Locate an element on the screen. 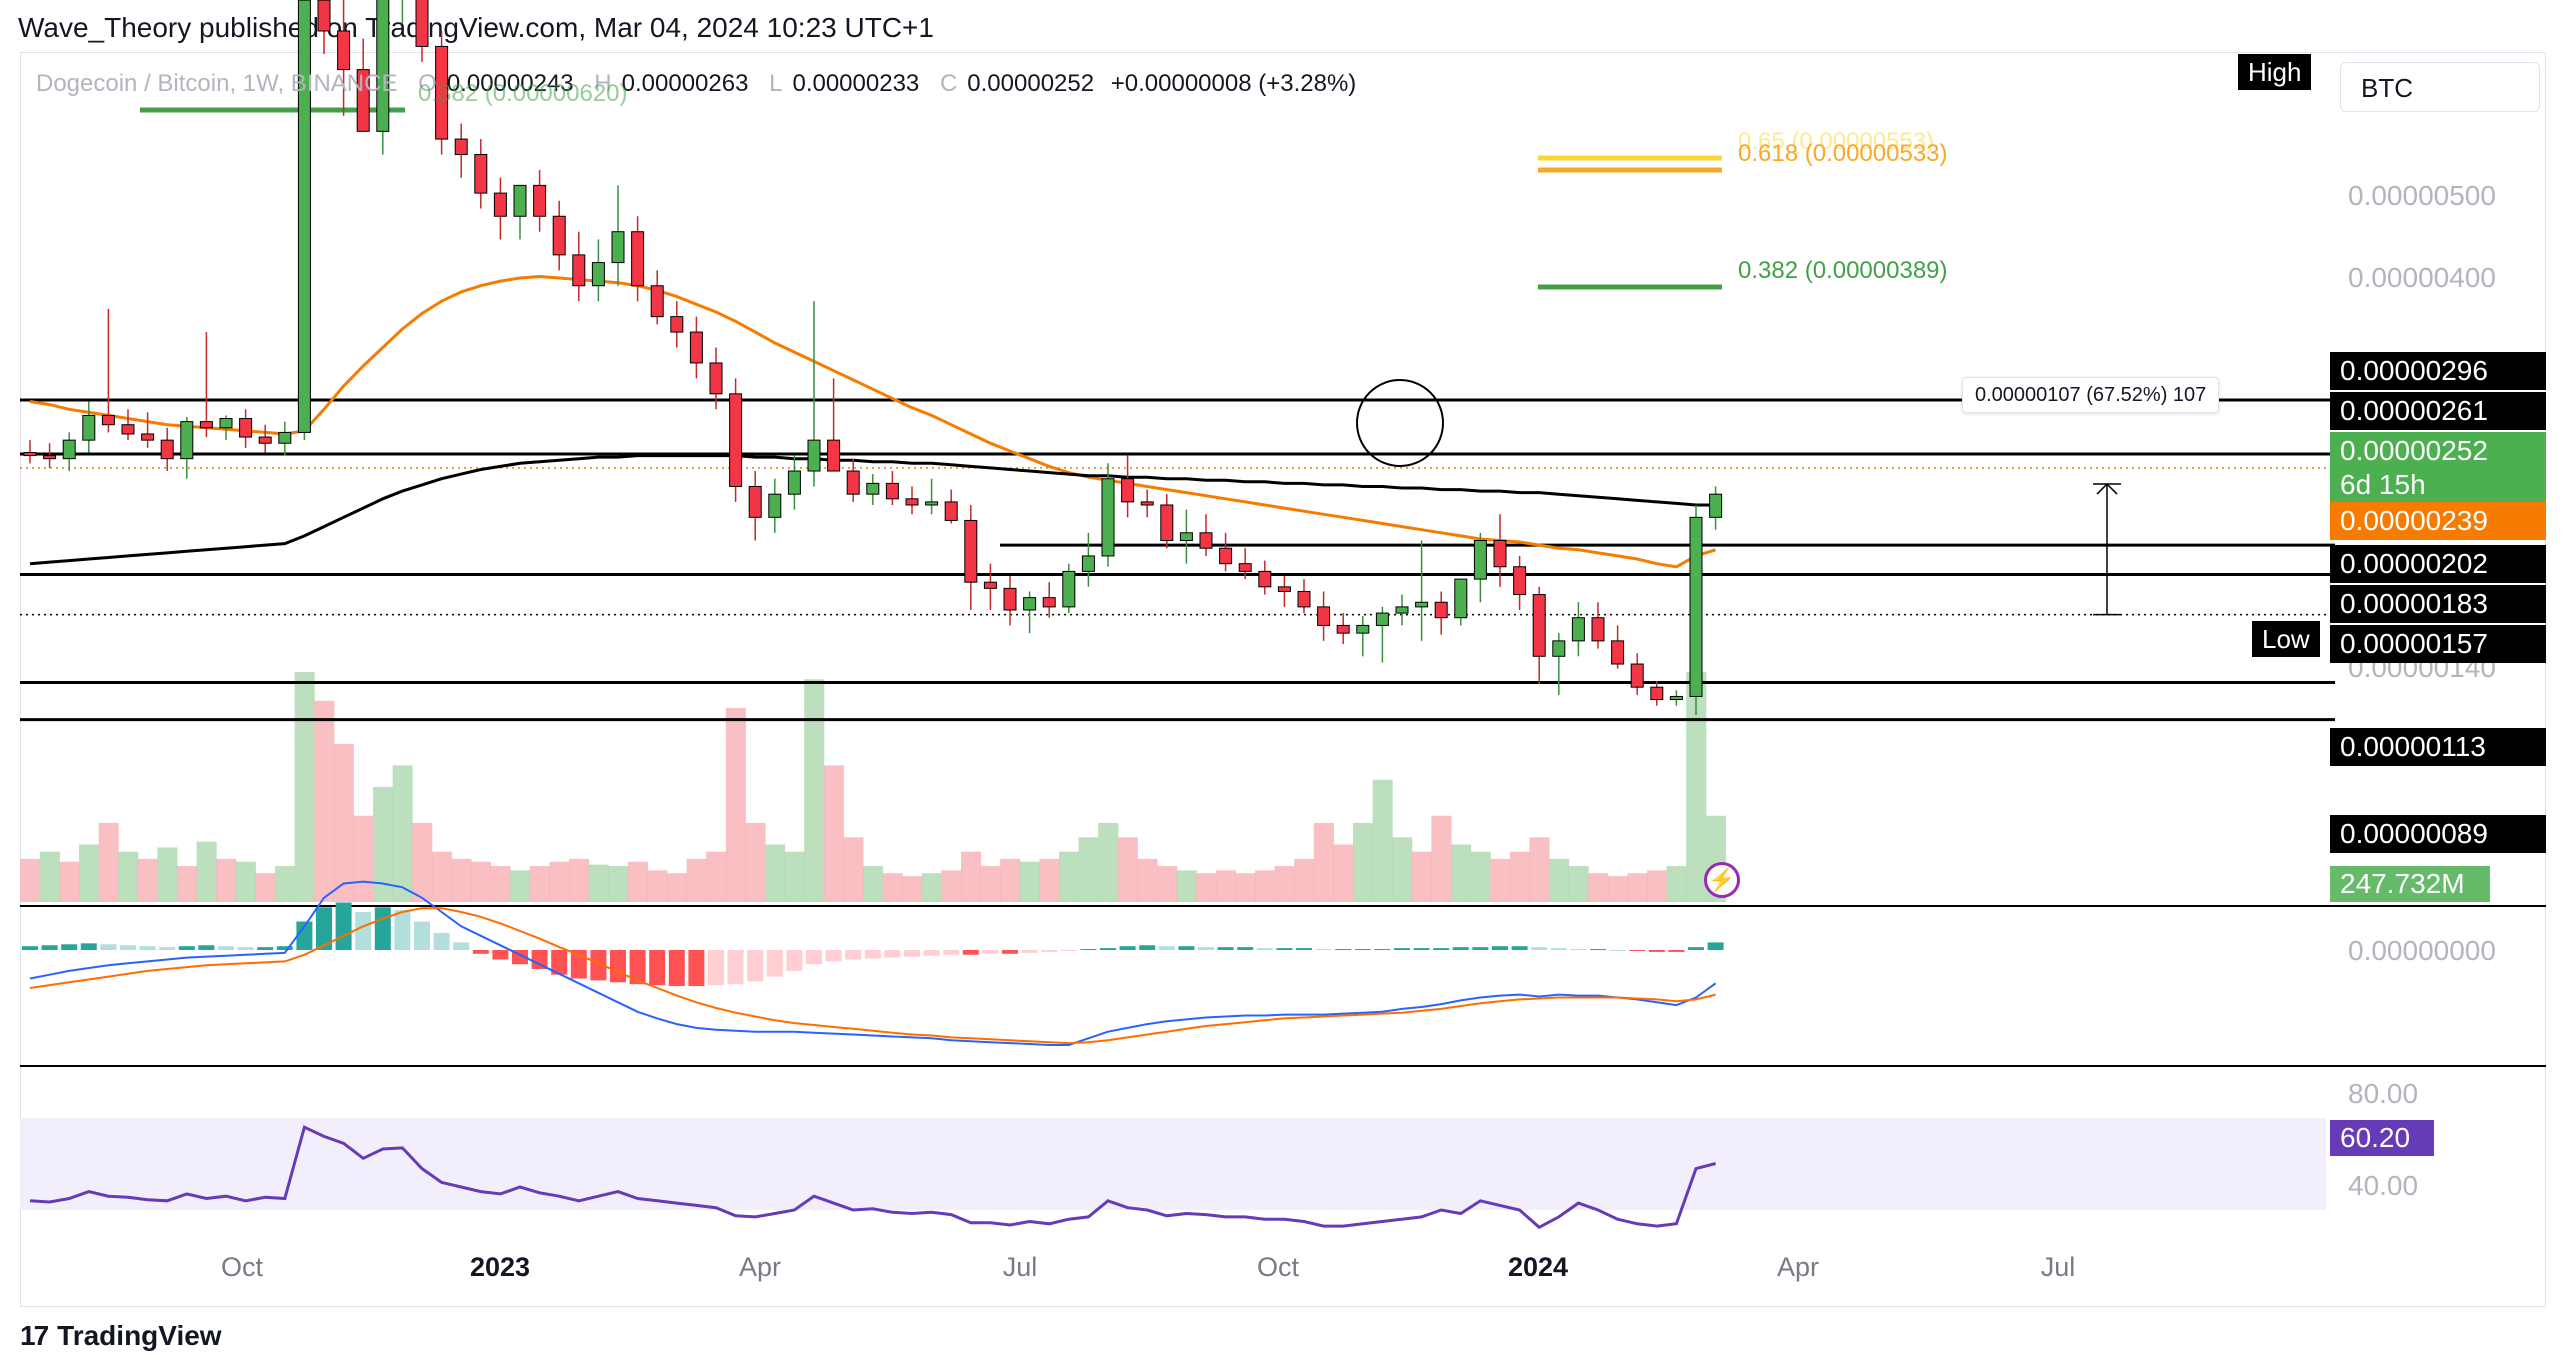 This screenshot has height=1372, width=2566. rsi-axis-tick: 40.00 is located at coordinates (2383, 1185).